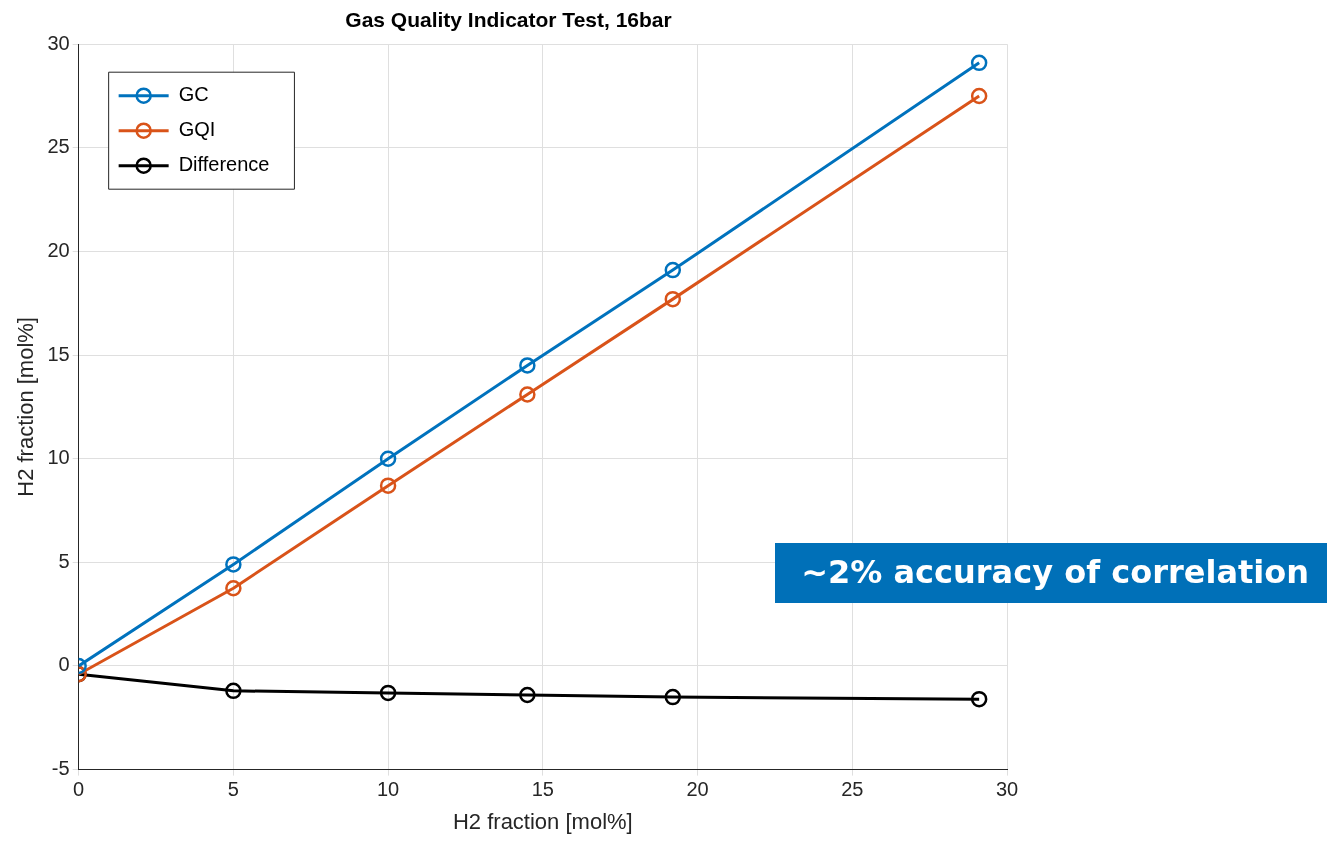 The width and height of the screenshot is (1327, 845). What do you see at coordinates (542, 789) in the screenshot?
I see `x-tick-label: 15` at bounding box center [542, 789].